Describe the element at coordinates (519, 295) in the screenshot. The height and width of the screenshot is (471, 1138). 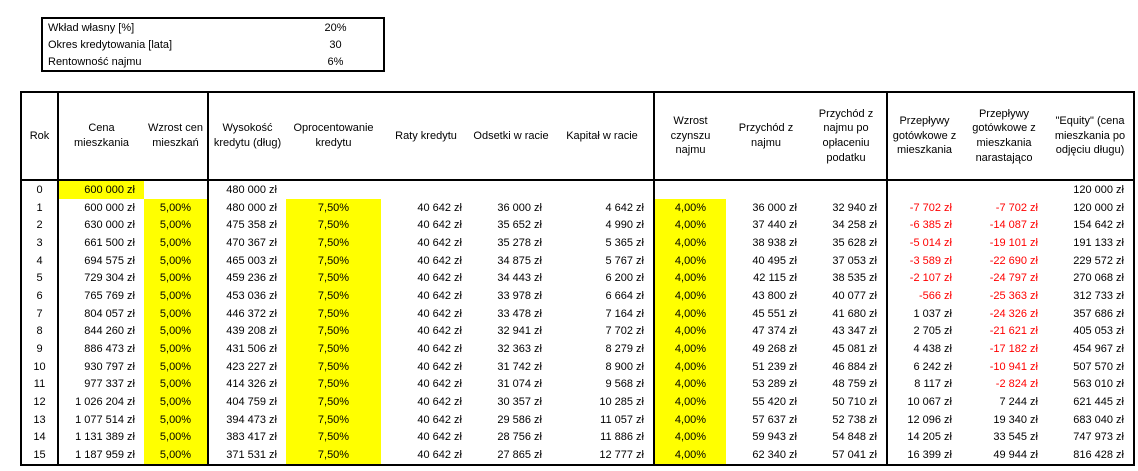
I see `cell-odsetki-w-racie: 33 978 zł` at that location.